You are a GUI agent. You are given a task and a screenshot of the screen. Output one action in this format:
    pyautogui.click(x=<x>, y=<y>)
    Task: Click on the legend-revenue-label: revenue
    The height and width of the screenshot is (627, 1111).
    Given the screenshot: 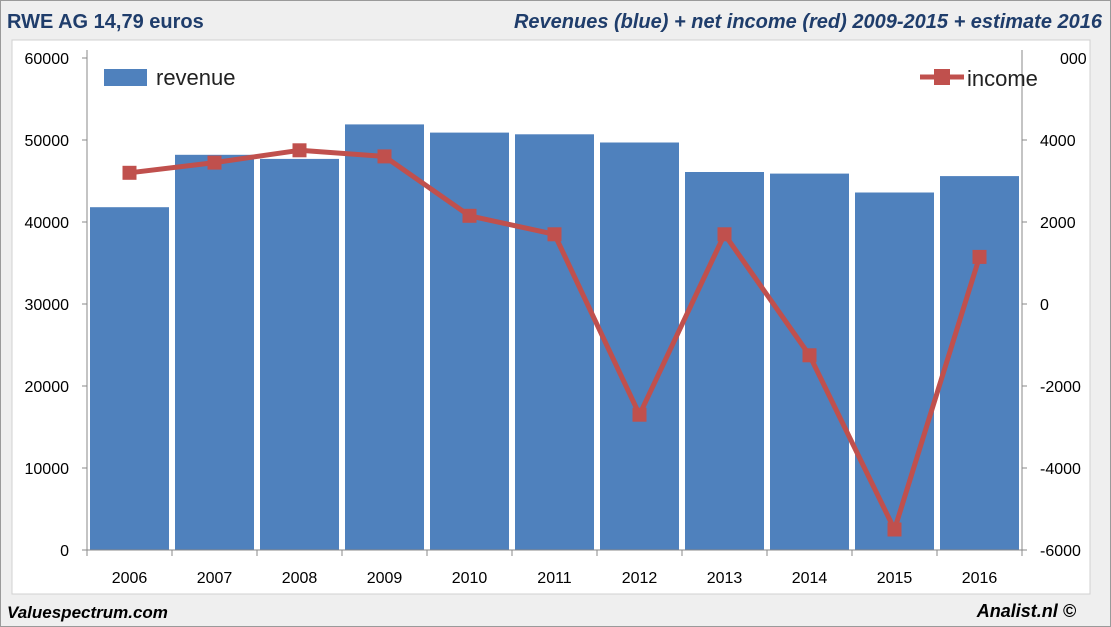 What is the action you would take?
    pyautogui.click(x=196, y=77)
    